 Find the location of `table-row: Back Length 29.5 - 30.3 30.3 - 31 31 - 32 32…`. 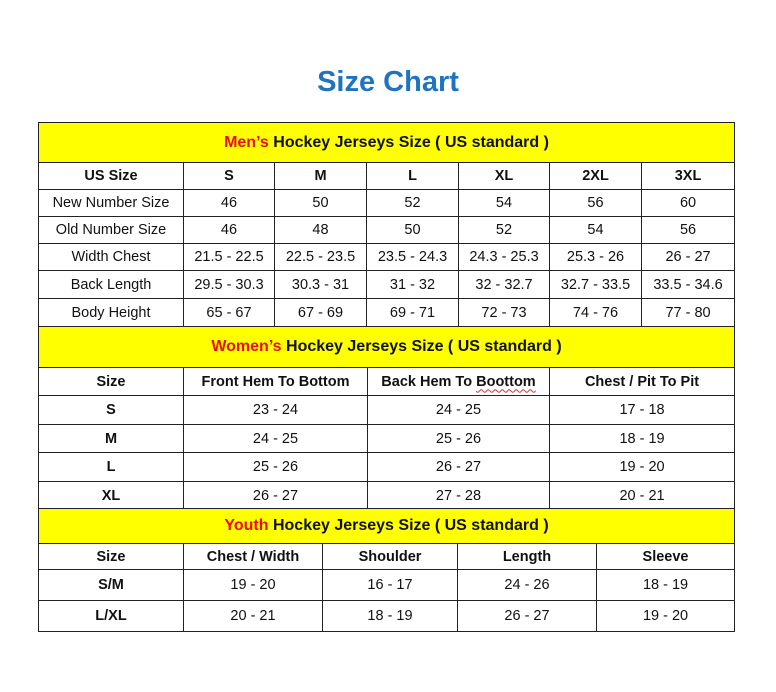

table-row: Back Length 29.5 - 30.3 30.3 - 31 31 - 32 32… is located at coordinates (387, 284).